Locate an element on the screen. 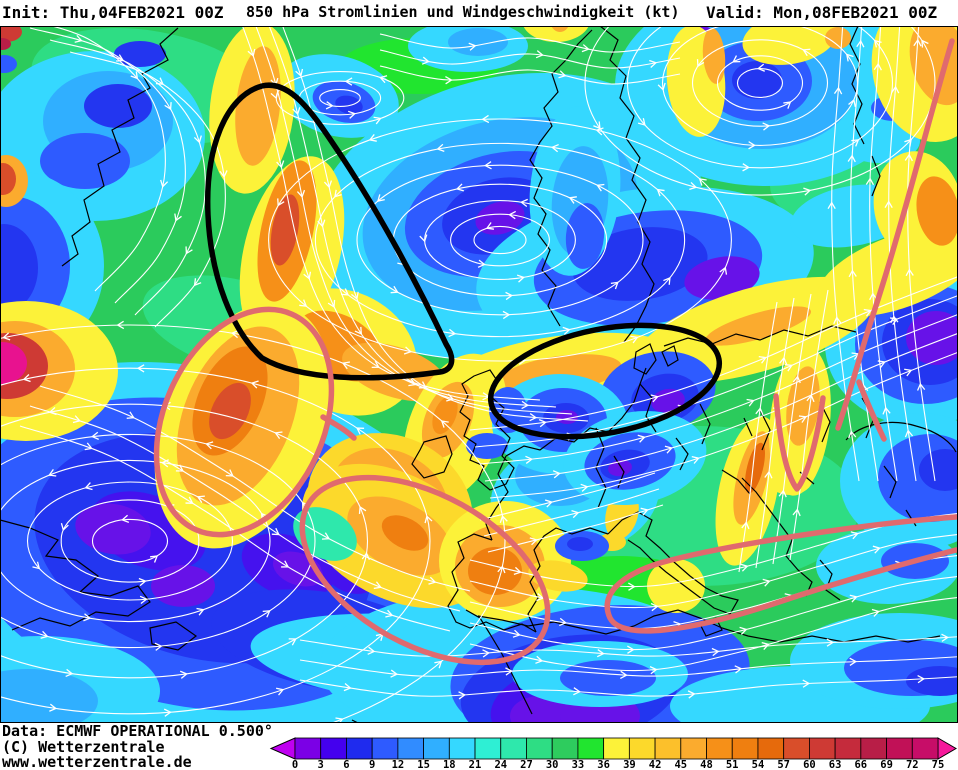 Image resolution: width=958 pixels, height=770 pixels. colorbar-tick-label: 33 is located at coordinates (578, 764).